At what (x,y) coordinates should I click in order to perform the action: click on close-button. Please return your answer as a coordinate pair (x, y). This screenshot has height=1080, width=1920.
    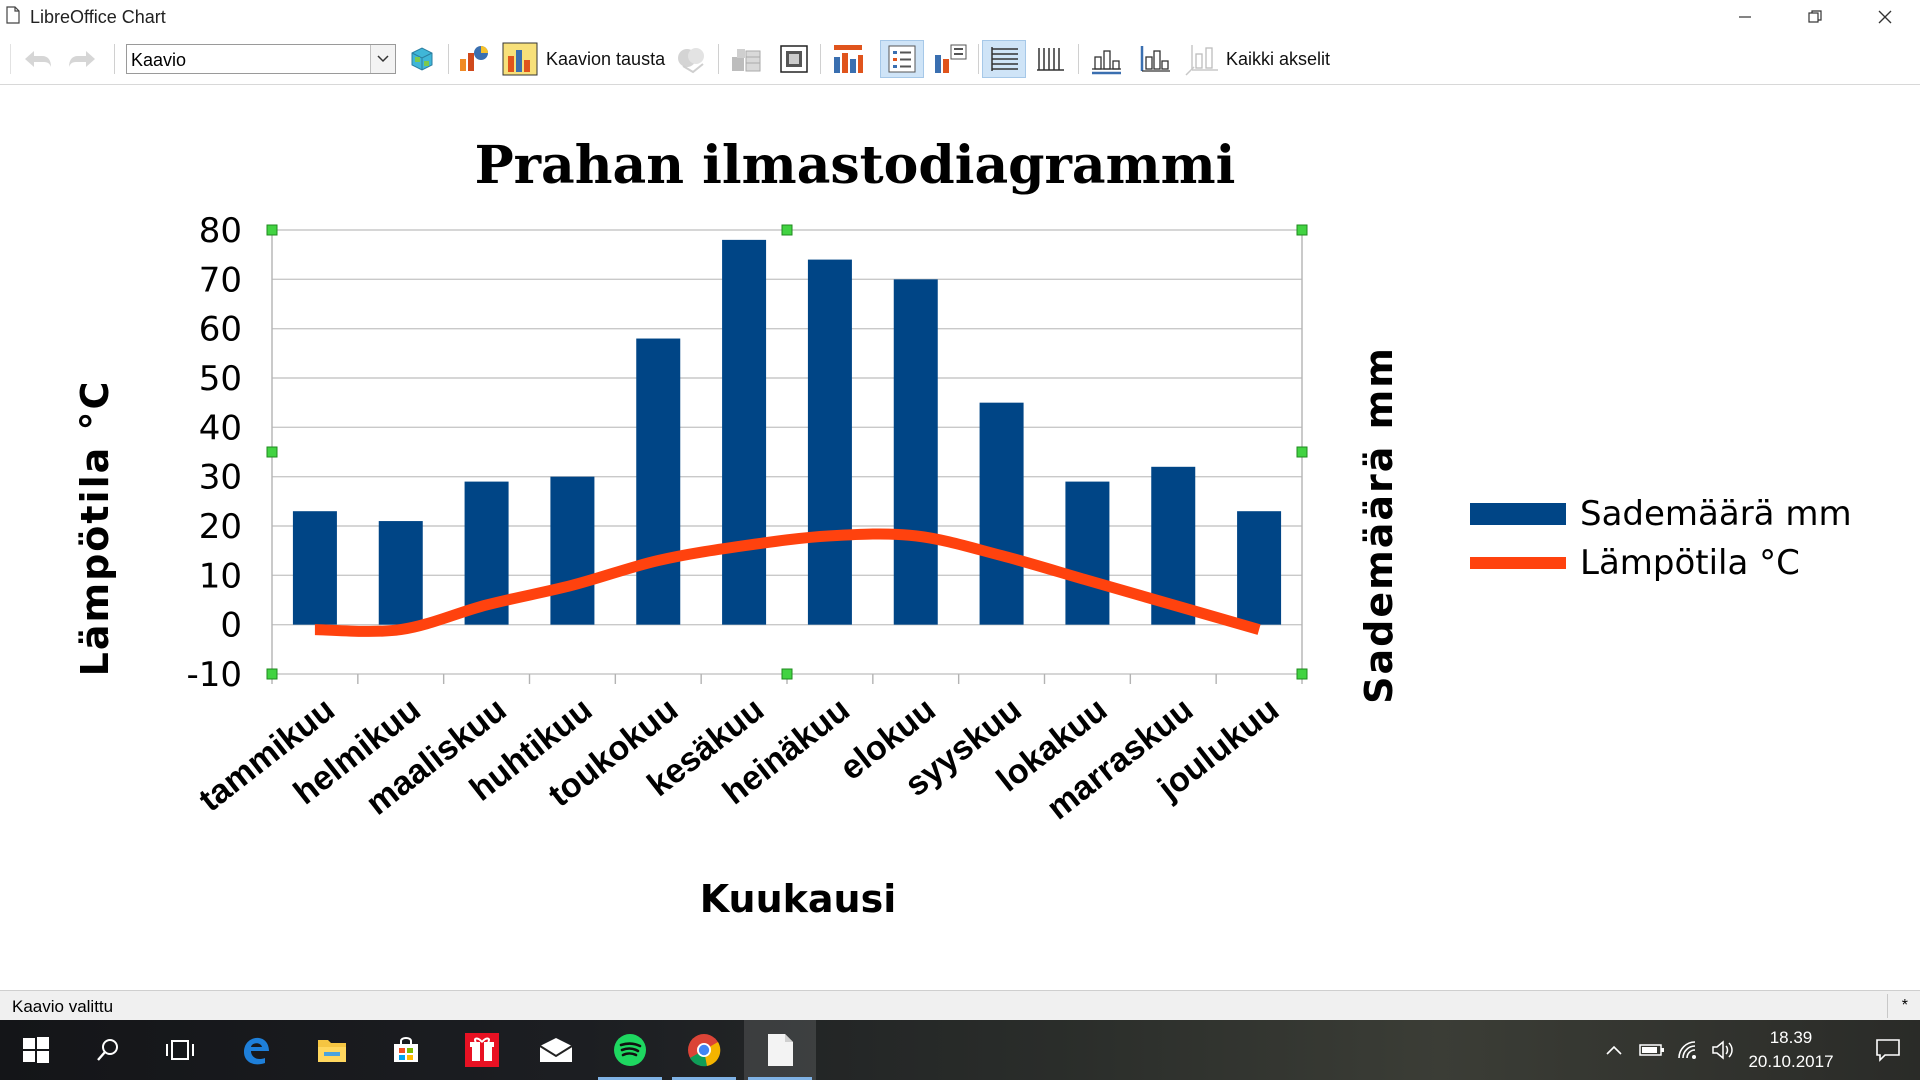
    Looking at the image, I should click on (1885, 17).